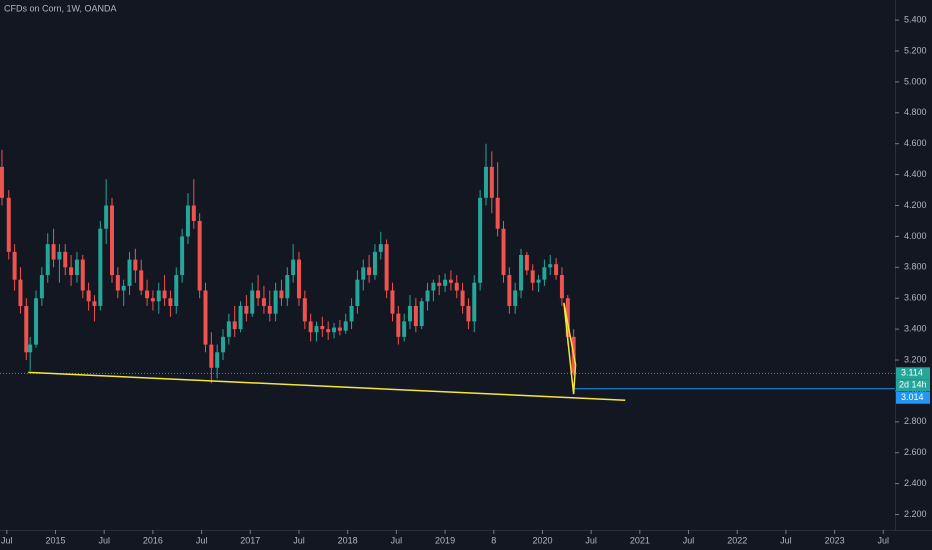 Image resolution: width=932 pixels, height=550 pixels. Describe the element at coordinates (915, 174) in the screenshot. I see `y-tick-label: 4.400` at that location.